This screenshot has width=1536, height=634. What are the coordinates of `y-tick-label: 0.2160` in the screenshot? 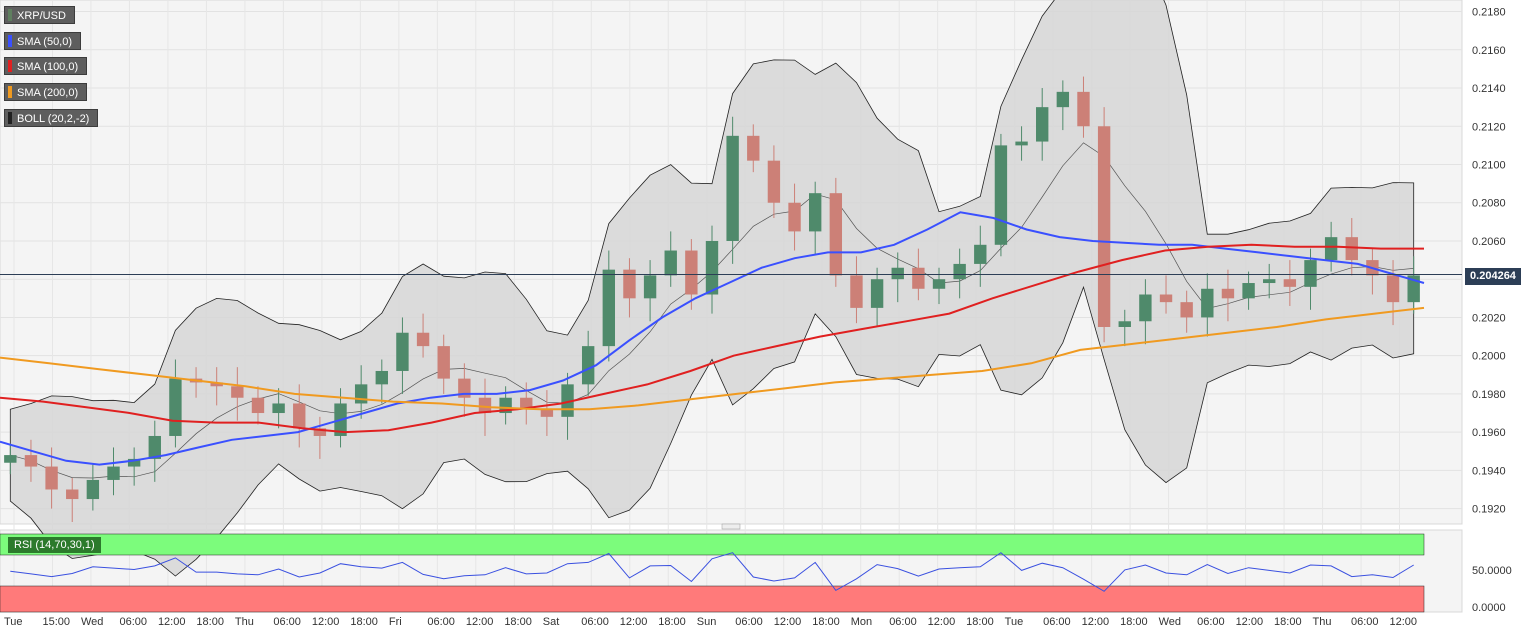 It's located at (1489, 51).